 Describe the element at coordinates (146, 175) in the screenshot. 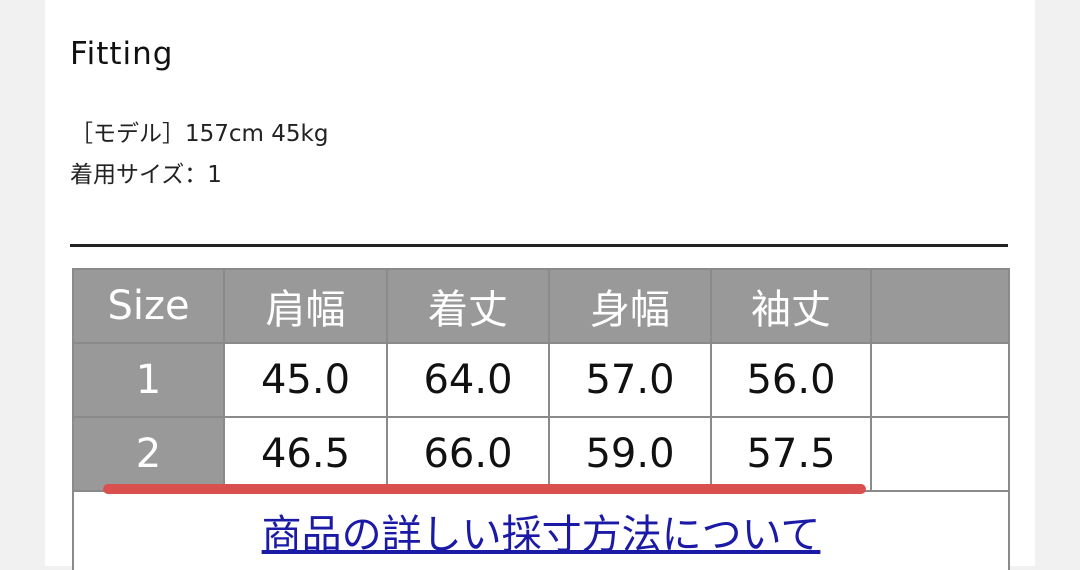

I see `worn-size: 着用サイズ：1` at that location.